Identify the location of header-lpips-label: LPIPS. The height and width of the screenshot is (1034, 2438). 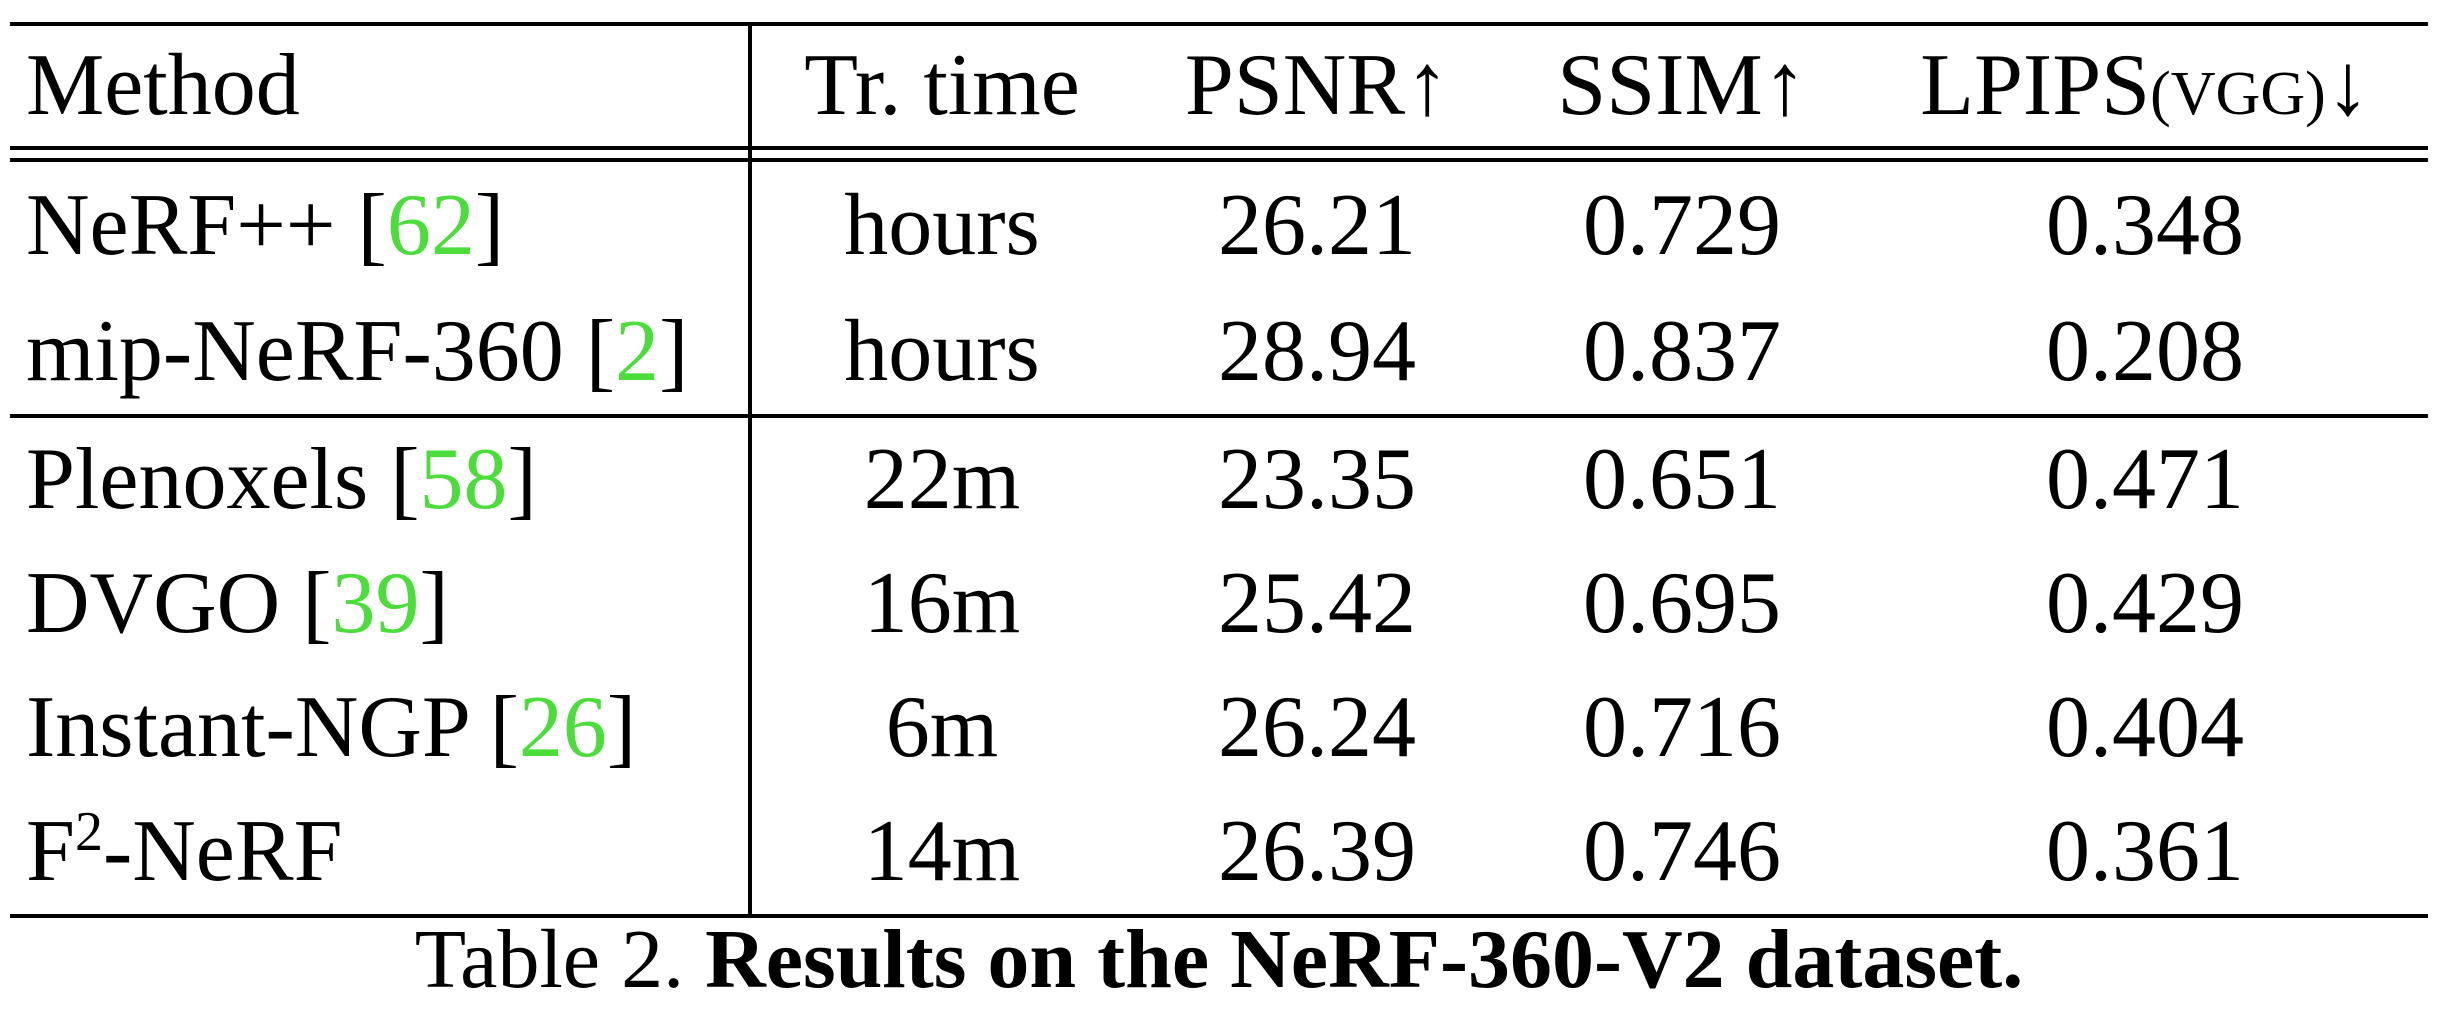
(2035, 85).